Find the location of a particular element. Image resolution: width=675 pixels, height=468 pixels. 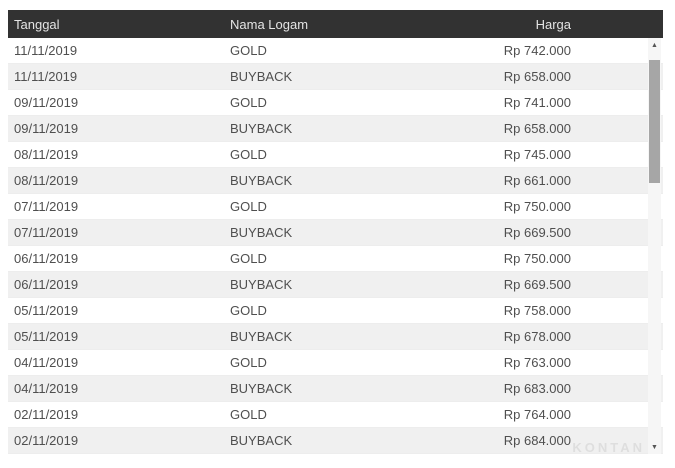

cell-harga: Rp 678.000 is located at coordinates (537, 336).